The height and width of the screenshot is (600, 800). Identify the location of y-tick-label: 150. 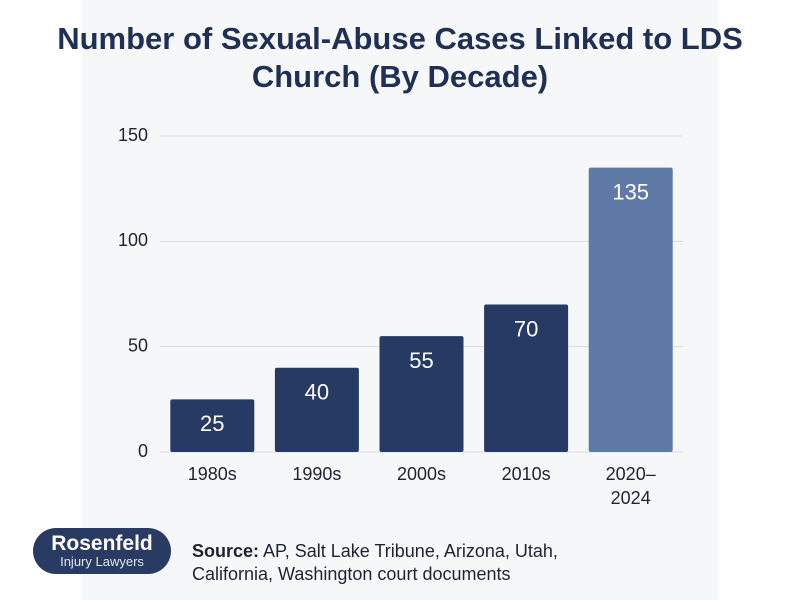
(133, 135).